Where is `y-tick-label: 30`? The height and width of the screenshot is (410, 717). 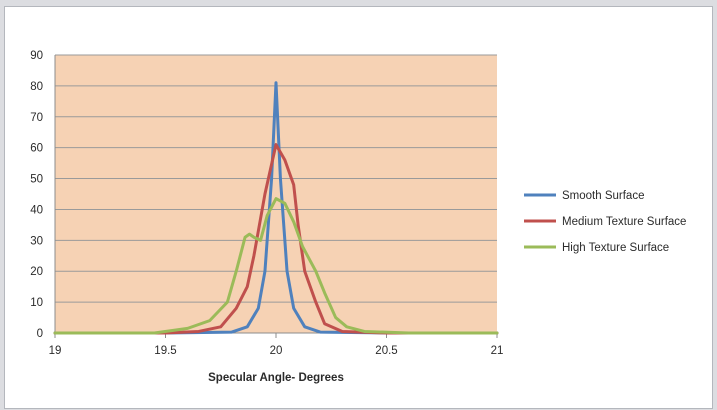
y-tick-label: 30 is located at coordinates (36, 241).